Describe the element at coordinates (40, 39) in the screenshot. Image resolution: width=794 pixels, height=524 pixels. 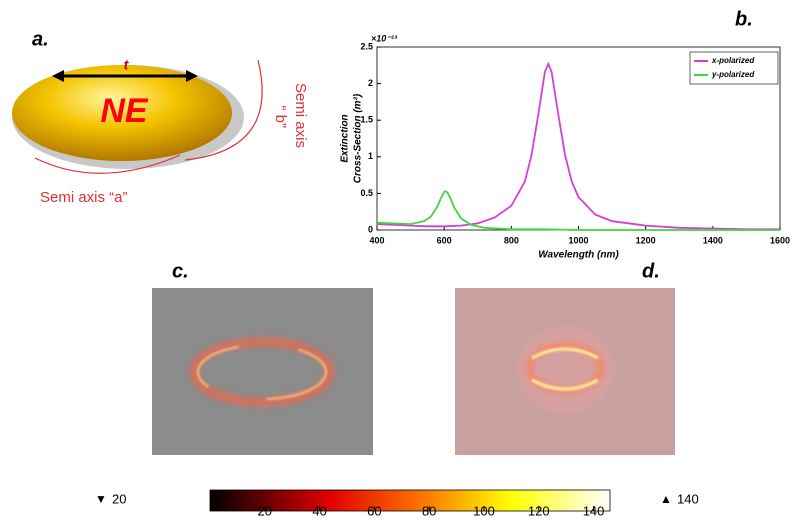
I see `panel-label: a.` at that location.